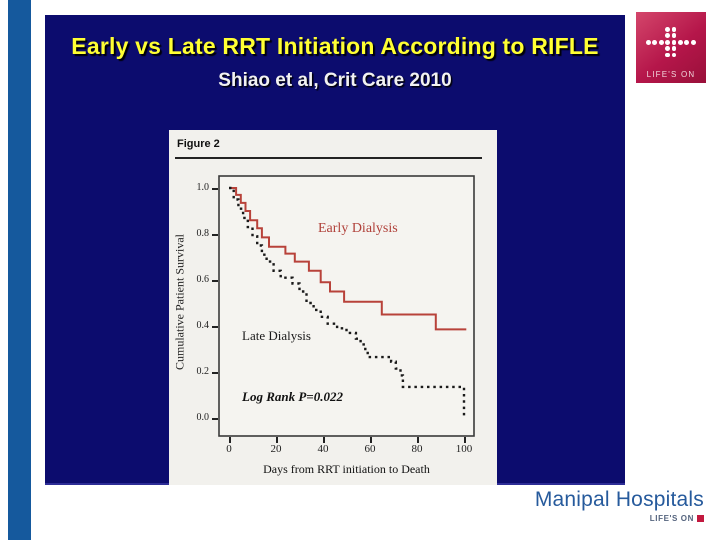 This screenshot has width=720, height=540. What do you see at coordinates (323, 449) in the screenshot?
I see `x-tick-label: 40` at bounding box center [323, 449].